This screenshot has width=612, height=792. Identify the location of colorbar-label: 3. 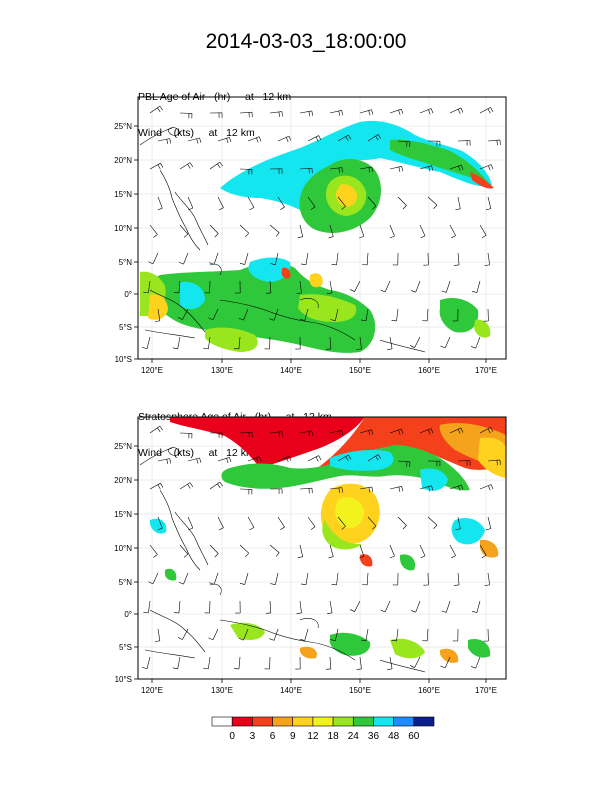
(253, 736).